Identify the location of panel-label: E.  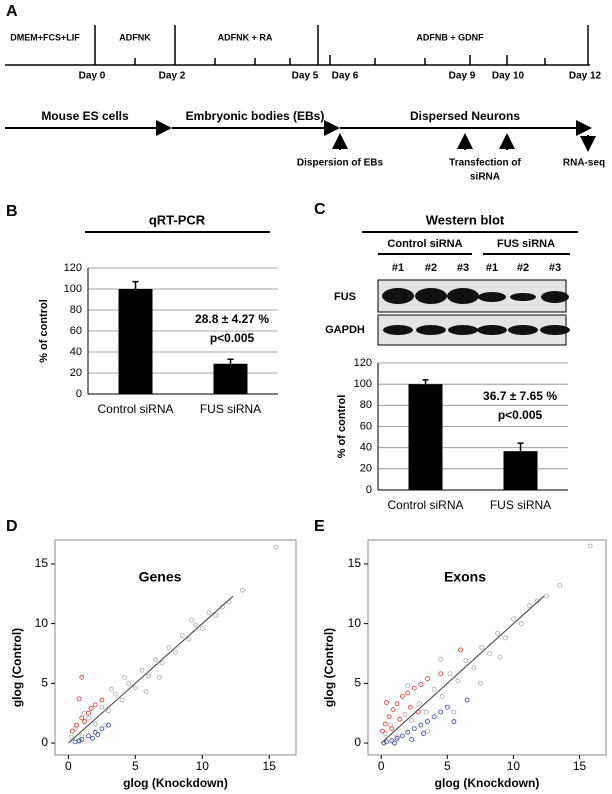
(319, 526).